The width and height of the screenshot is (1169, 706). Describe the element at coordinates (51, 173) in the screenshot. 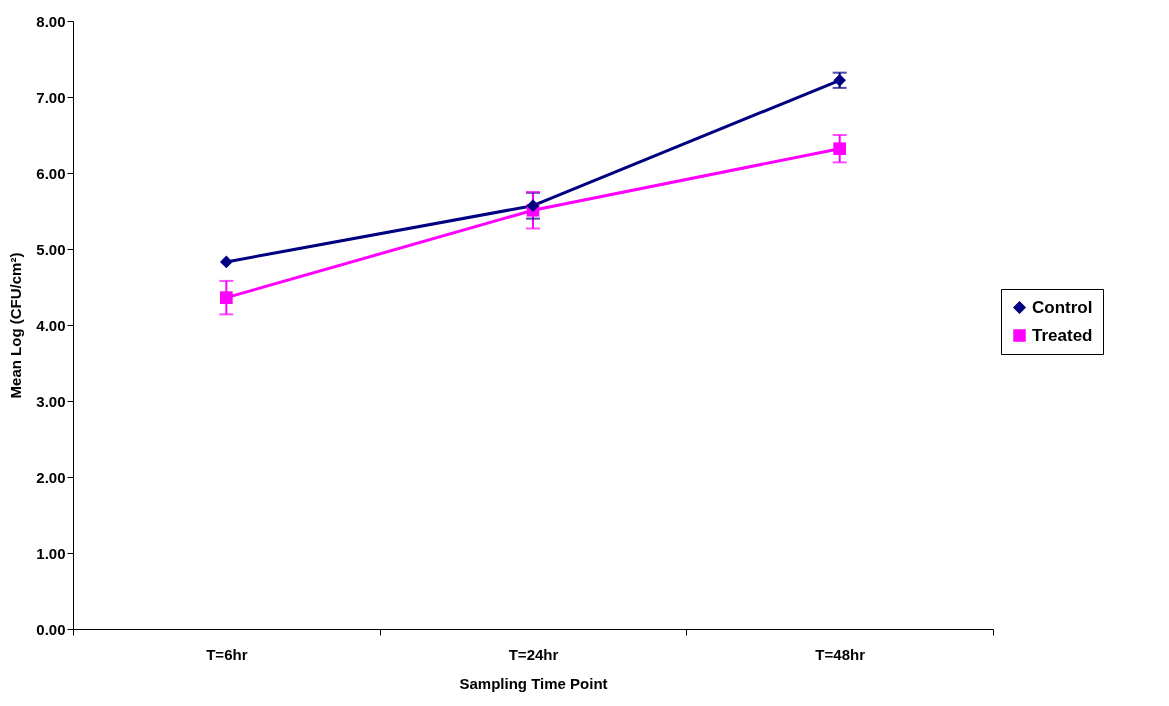

I see `y-tick-label: 6.00` at that location.